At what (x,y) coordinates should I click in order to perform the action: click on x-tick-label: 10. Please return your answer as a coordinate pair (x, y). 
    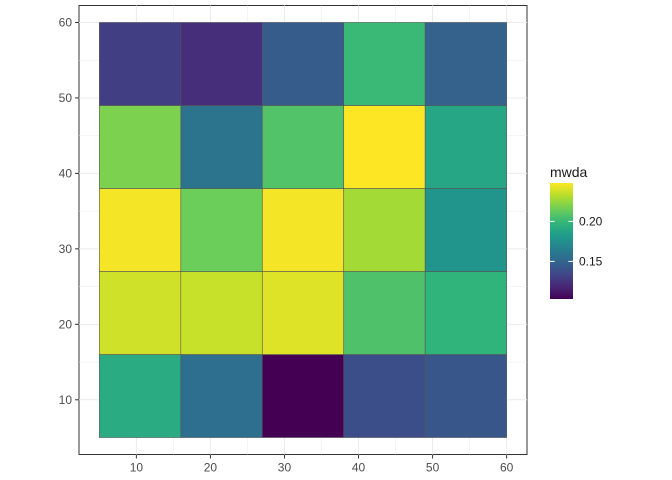
    Looking at the image, I should click on (137, 468).